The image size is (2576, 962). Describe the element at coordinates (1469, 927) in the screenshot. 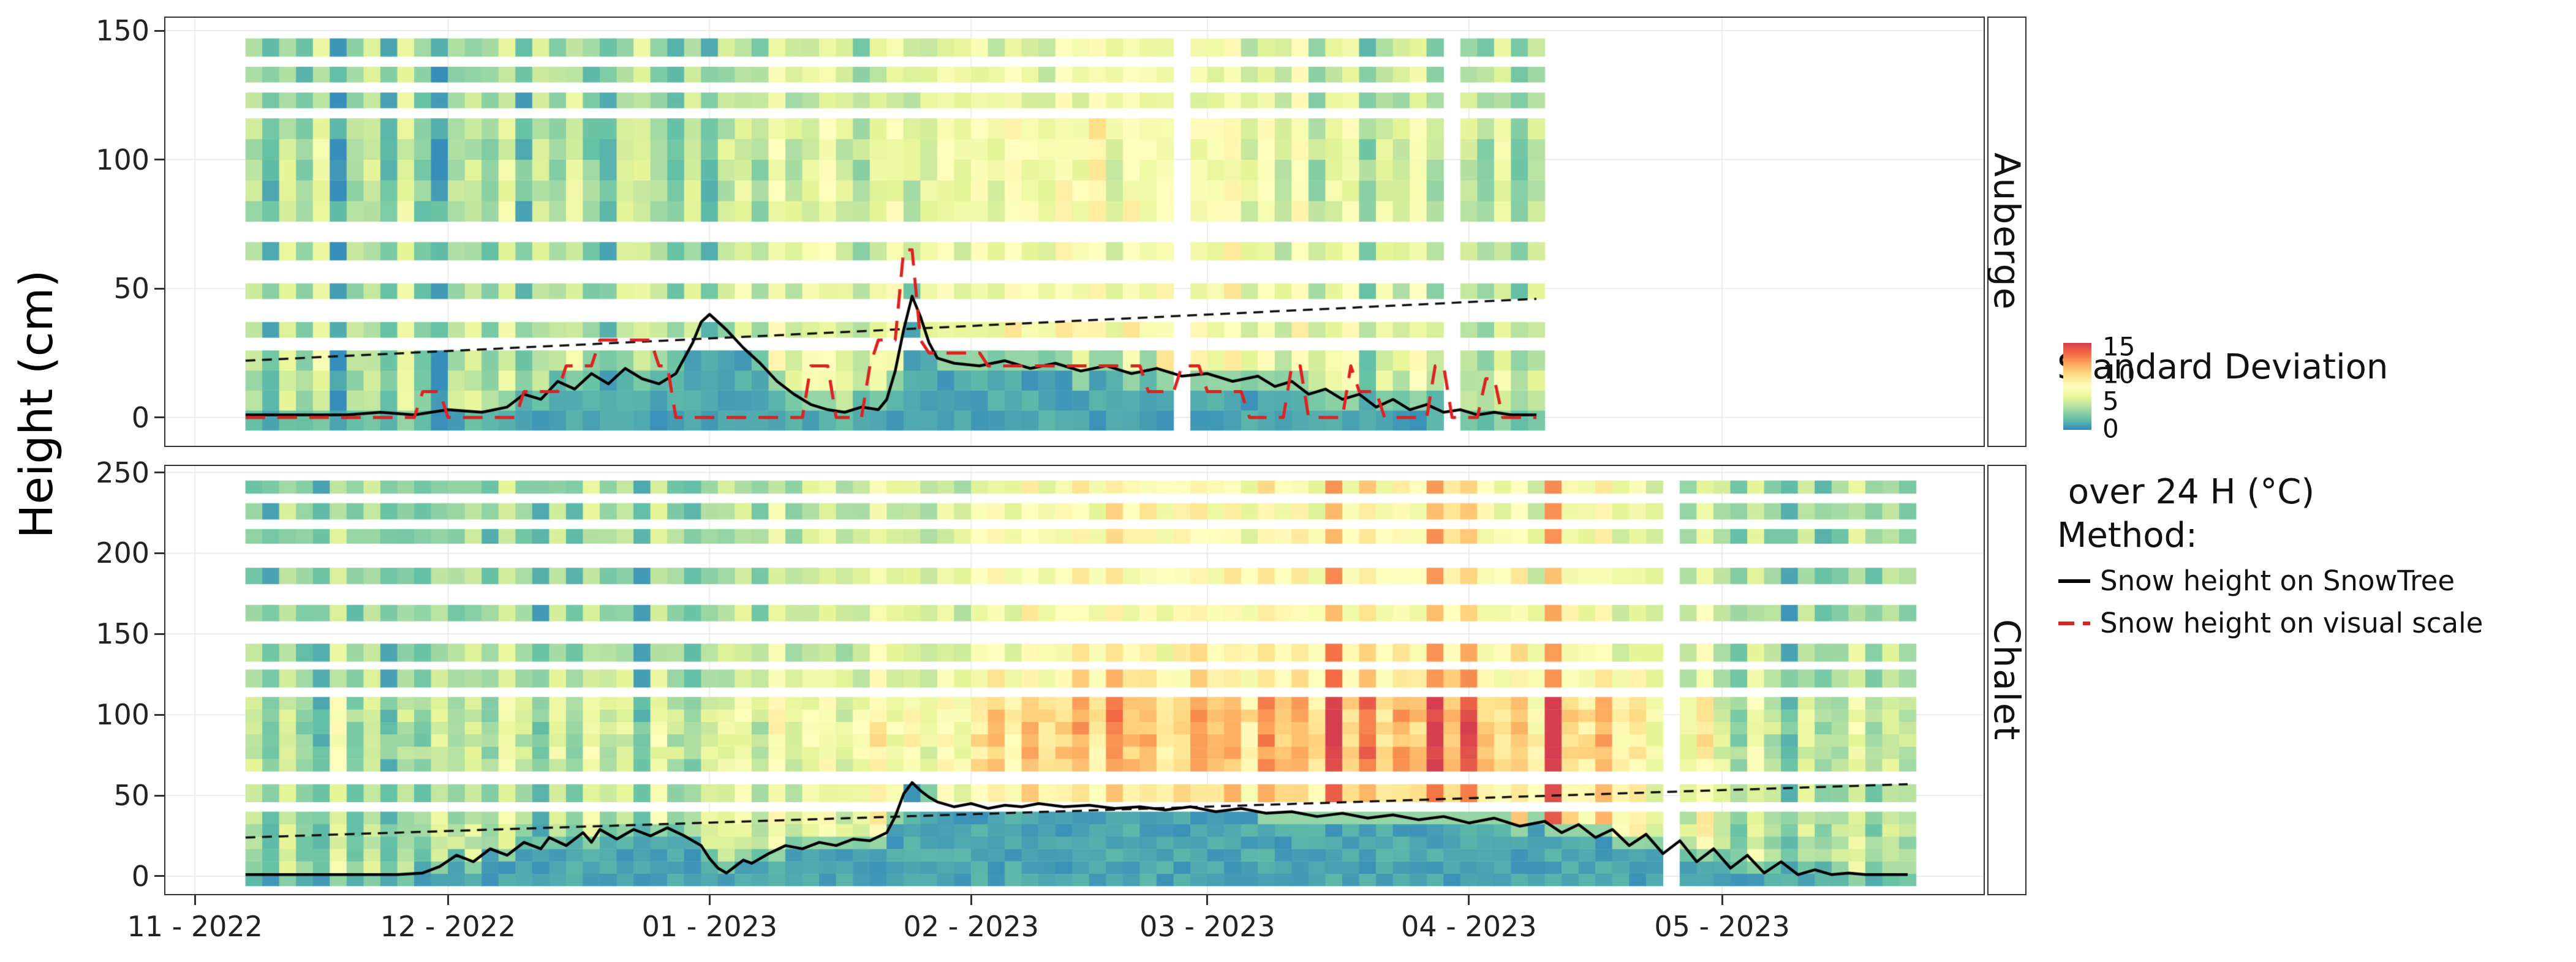

I see `x-tick-label: 04 - 2023` at that location.